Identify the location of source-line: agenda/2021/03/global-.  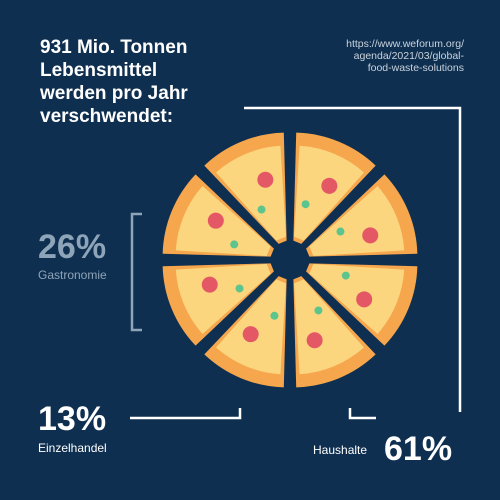
(408, 56).